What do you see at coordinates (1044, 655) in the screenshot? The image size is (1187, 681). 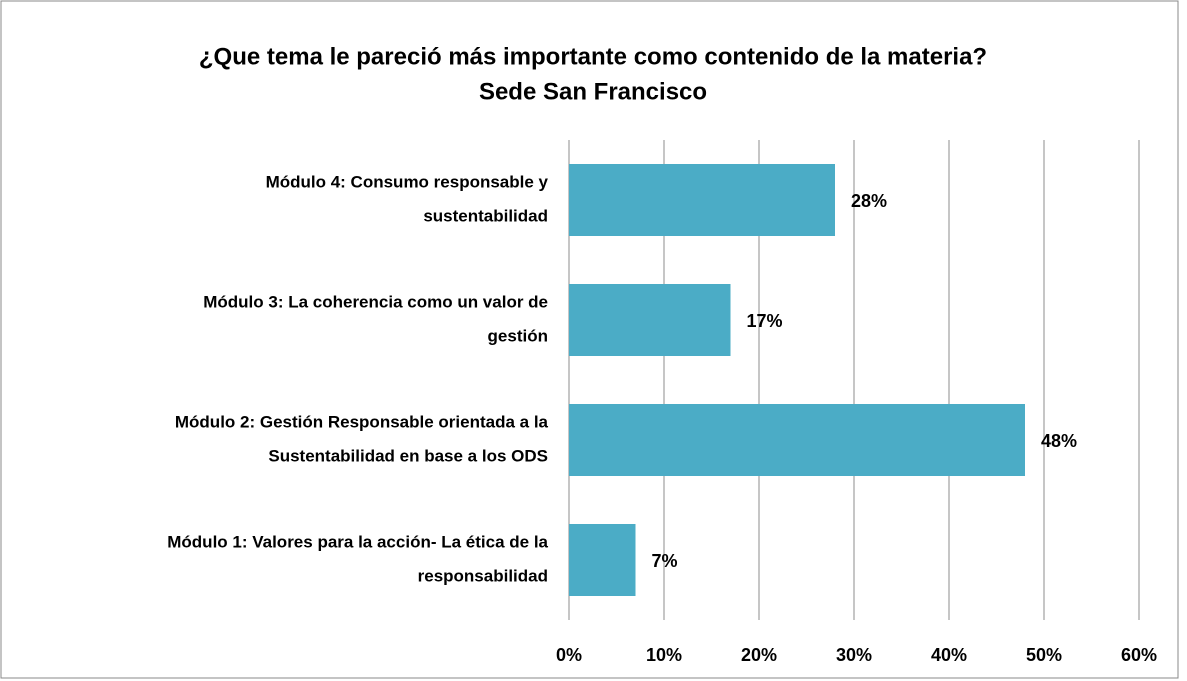 I see `x-tick-label: 50%` at bounding box center [1044, 655].